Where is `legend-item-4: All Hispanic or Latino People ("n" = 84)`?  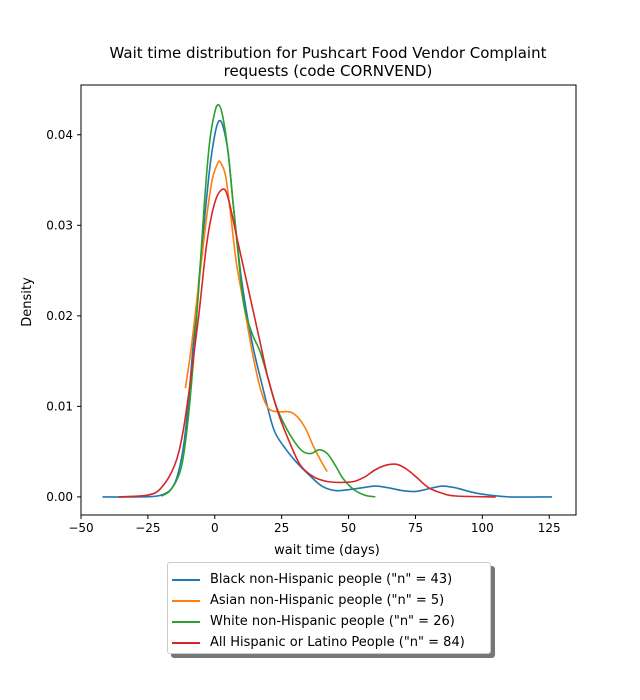 legend-item-4: All Hispanic or Latino People ("n" = 84) is located at coordinates (329, 642).